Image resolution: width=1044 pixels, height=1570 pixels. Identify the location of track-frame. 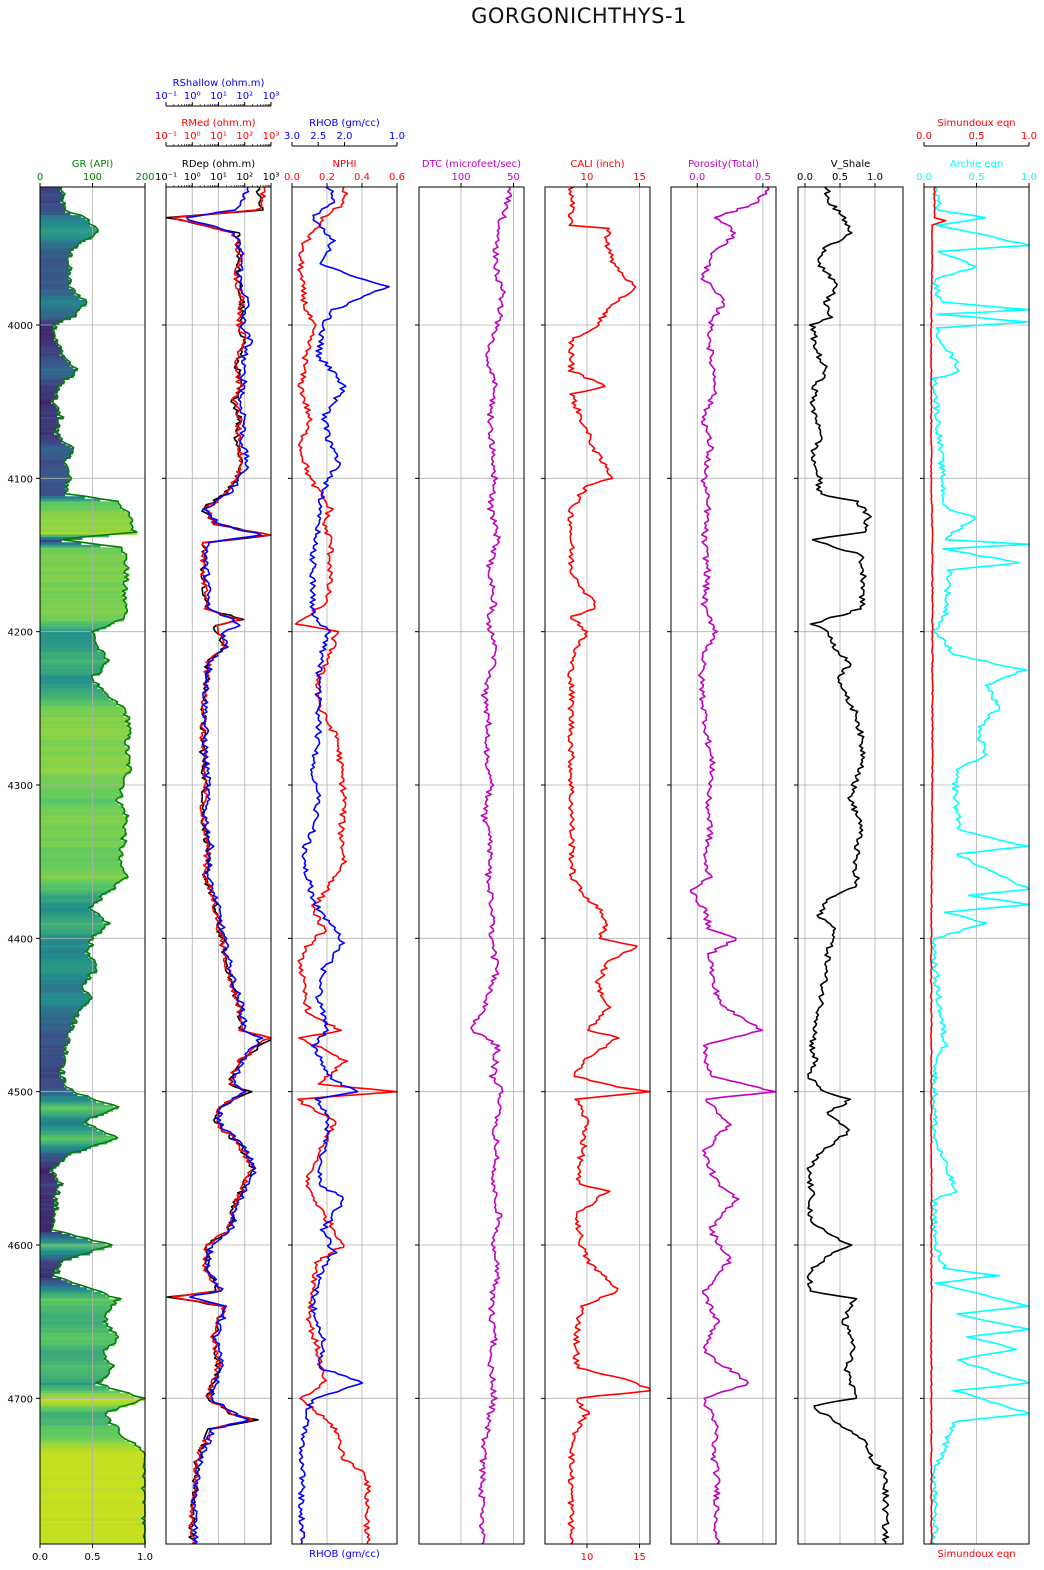
(850, 865).